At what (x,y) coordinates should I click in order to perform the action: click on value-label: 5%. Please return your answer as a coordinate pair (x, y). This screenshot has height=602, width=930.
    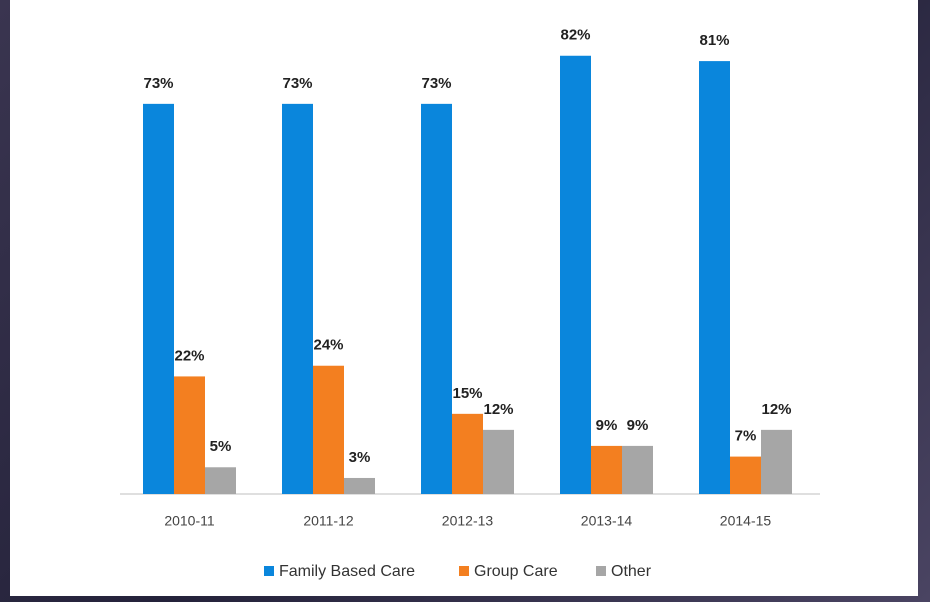
    Looking at the image, I should click on (221, 446).